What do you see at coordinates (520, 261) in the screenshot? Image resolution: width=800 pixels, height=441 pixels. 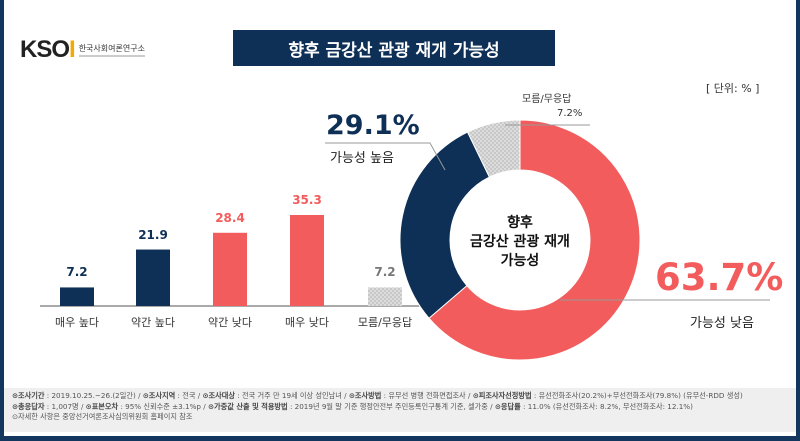 I see `donut-center-label: 가능성` at bounding box center [520, 261].